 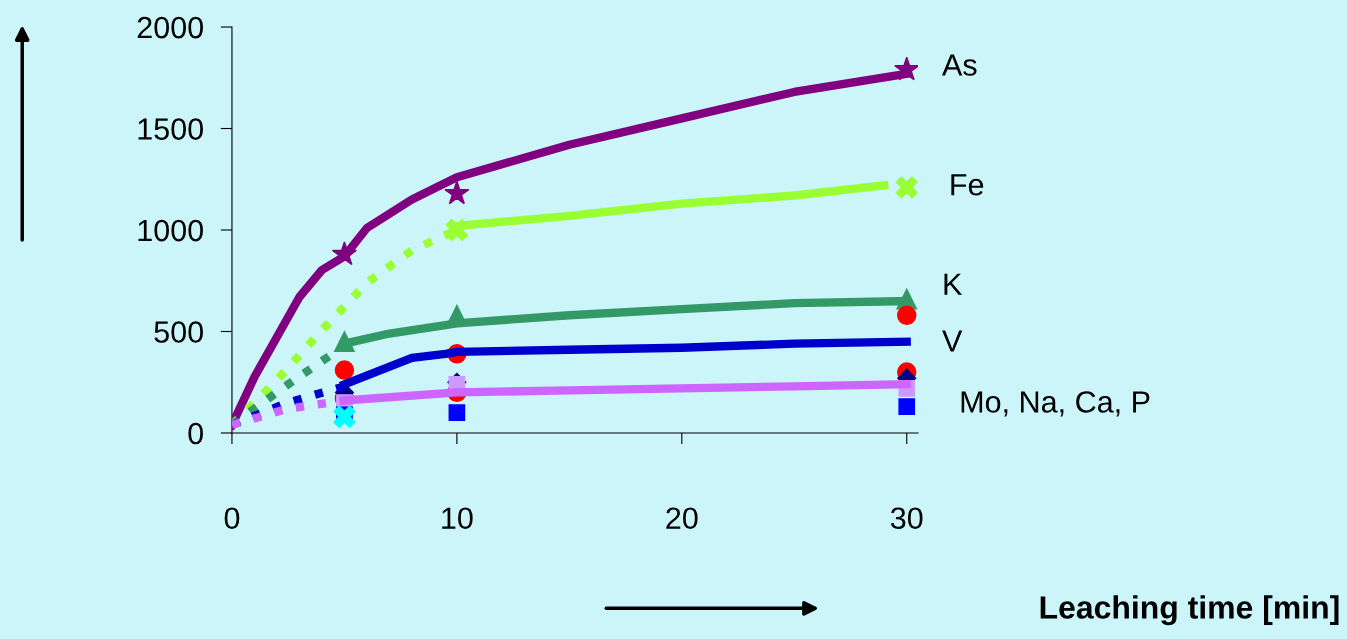 I want to click on x-tick-label: 0, so click(x=232, y=518).